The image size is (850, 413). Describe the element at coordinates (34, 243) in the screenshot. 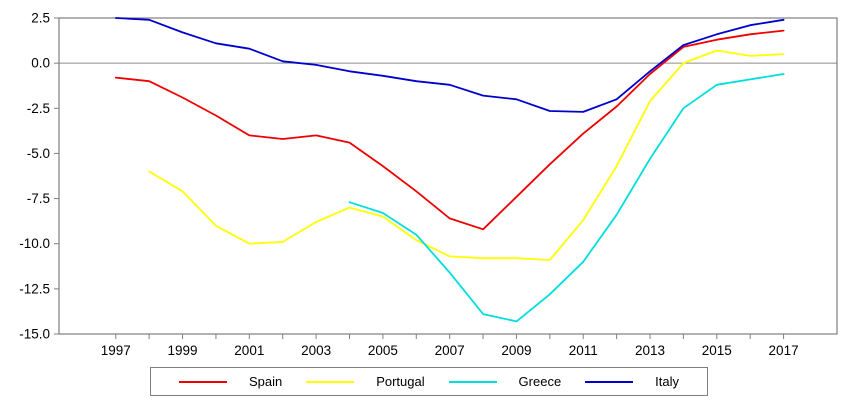

I see `y-tick-label: -10.0` at that location.